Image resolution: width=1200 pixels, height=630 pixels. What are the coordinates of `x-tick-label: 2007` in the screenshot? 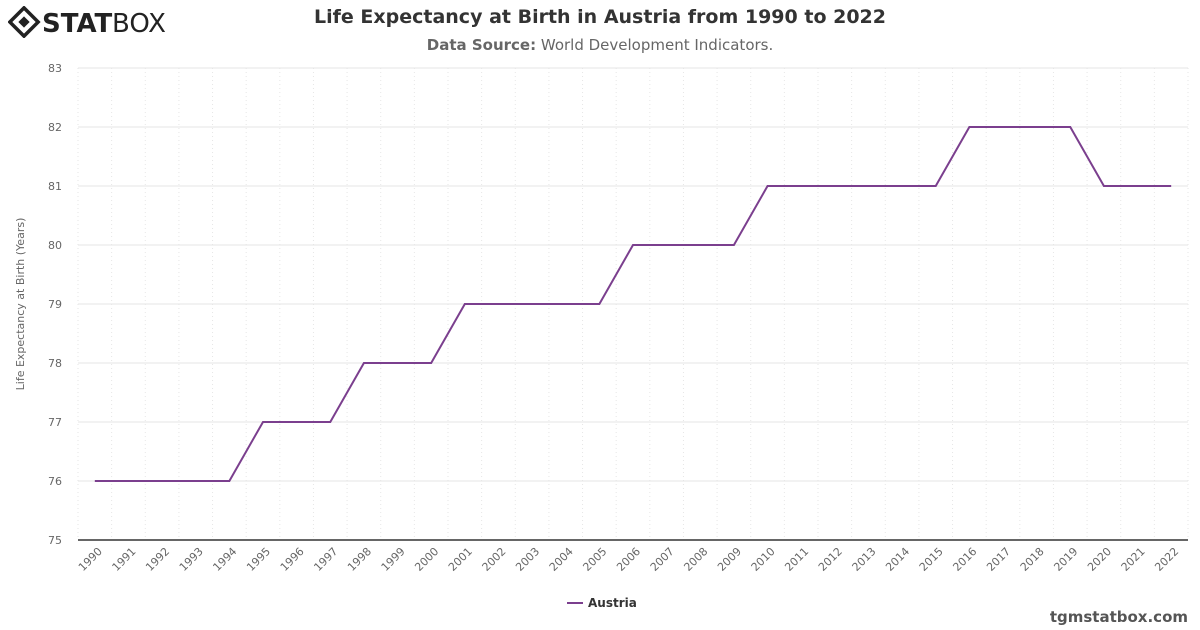 It's located at (662, 559).